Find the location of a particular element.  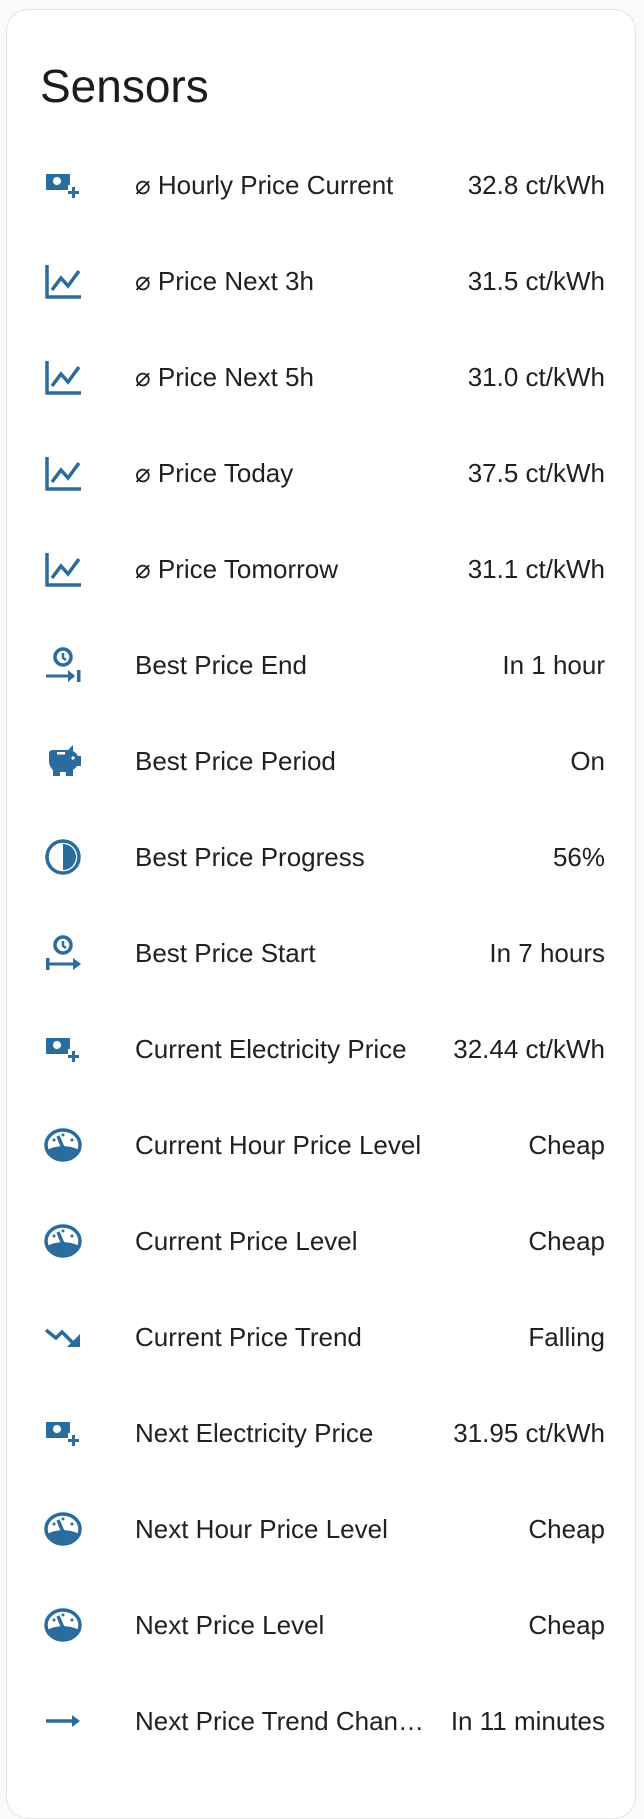

sensor-row: Best Price Period On is located at coordinates (322, 761).